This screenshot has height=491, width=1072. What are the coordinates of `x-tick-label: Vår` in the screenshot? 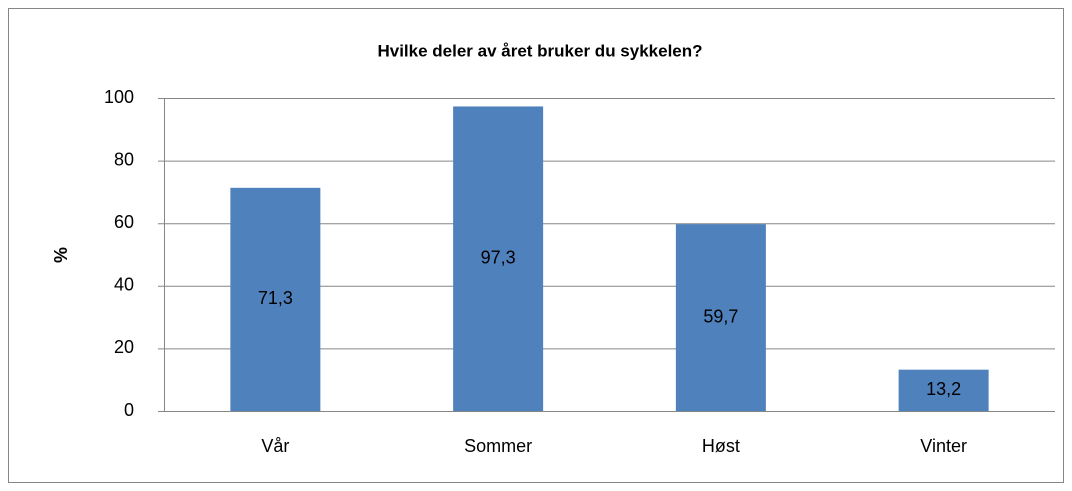 It's located at (275, 446).